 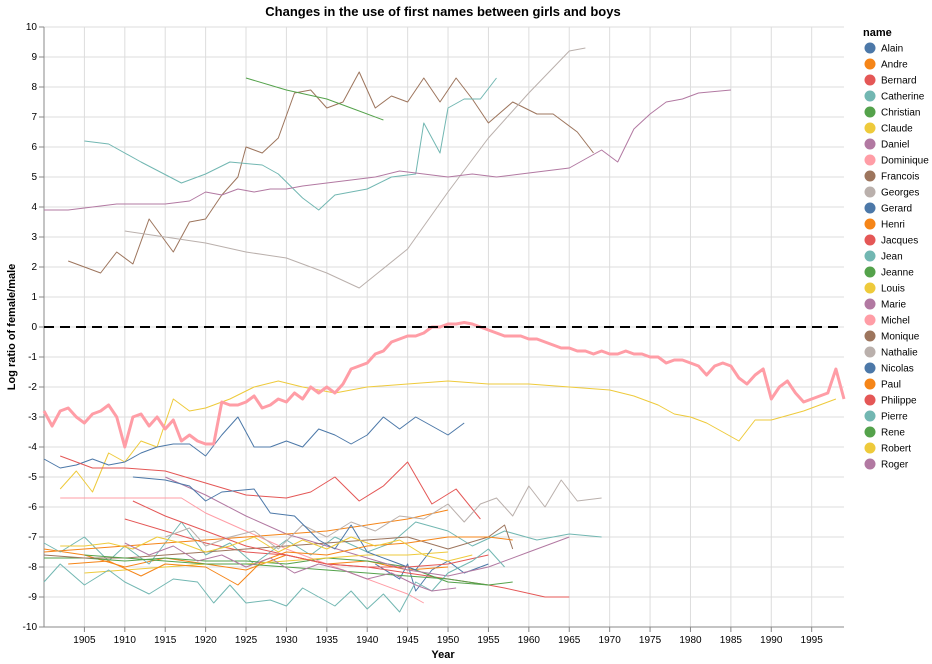 What do you see at coordinates (870, 112) in the screenshot?
I see `legend-symbol-christian` at bounding box center [870, 112].